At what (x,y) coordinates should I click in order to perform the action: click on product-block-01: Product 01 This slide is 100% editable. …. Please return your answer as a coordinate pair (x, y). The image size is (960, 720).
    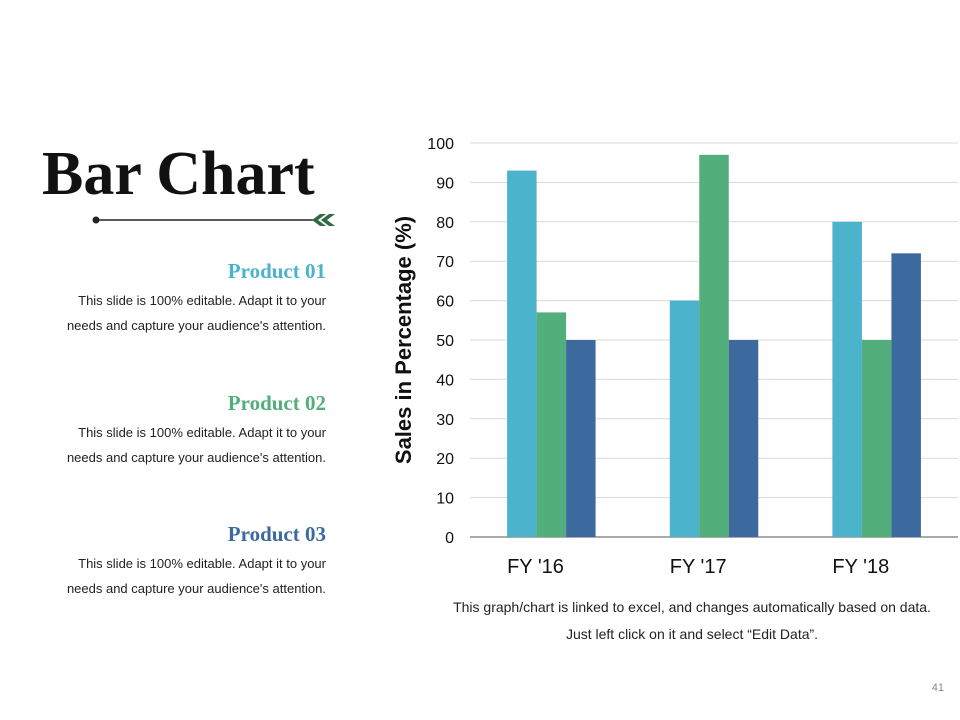
    Looking at the image, I should click on (196, 298).